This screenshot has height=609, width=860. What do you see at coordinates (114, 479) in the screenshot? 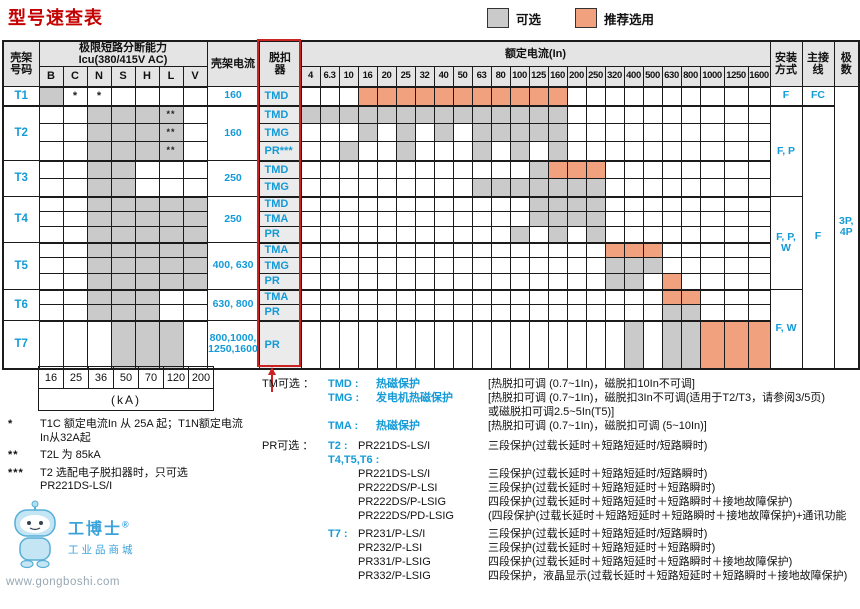
I see `footnote-text: T2 选配电子脱扣器时，只可选 PR221DS-LS/I` at bounding box center [114, 479].